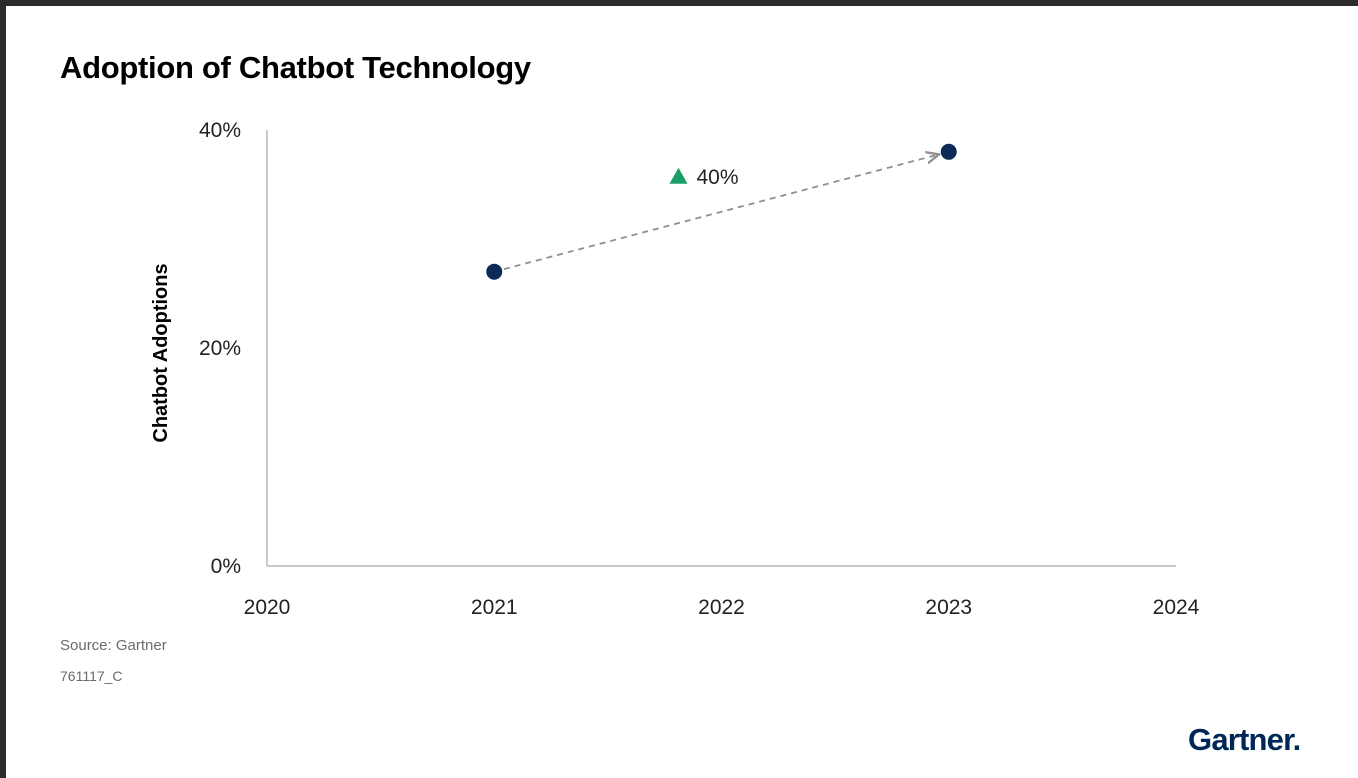  I want to click on x-tick-label: 2024, so click(1176, 607).